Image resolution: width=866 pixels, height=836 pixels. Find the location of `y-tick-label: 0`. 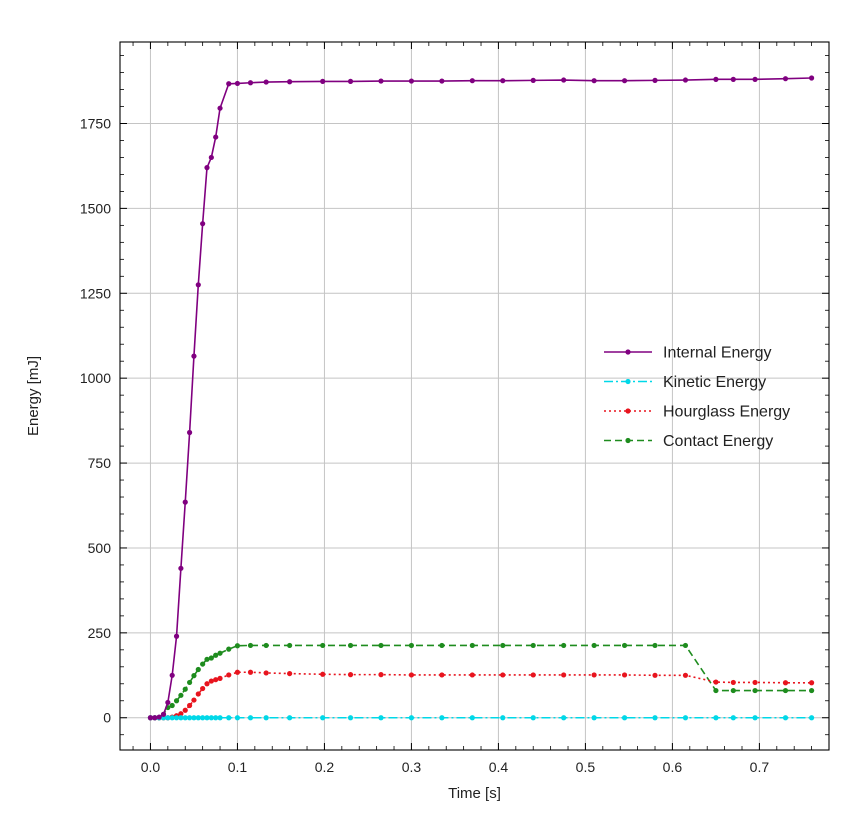

y-tick-label: 0 is located at coordinates (107, 718).